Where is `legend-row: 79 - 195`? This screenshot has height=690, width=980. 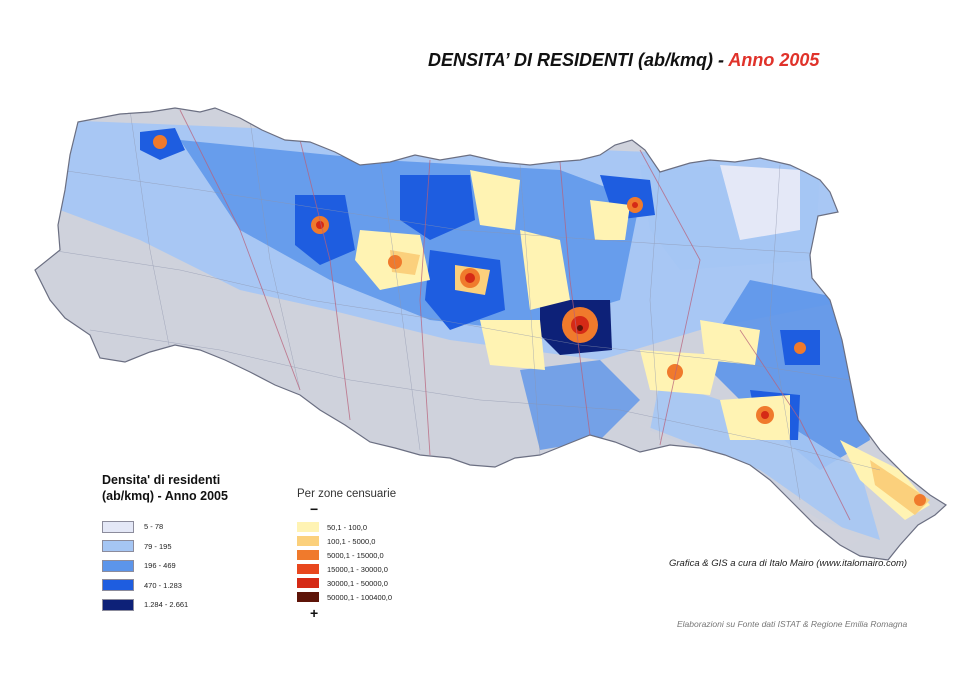
legend-row: 79 - 195 is located at coordinates (165, 547).